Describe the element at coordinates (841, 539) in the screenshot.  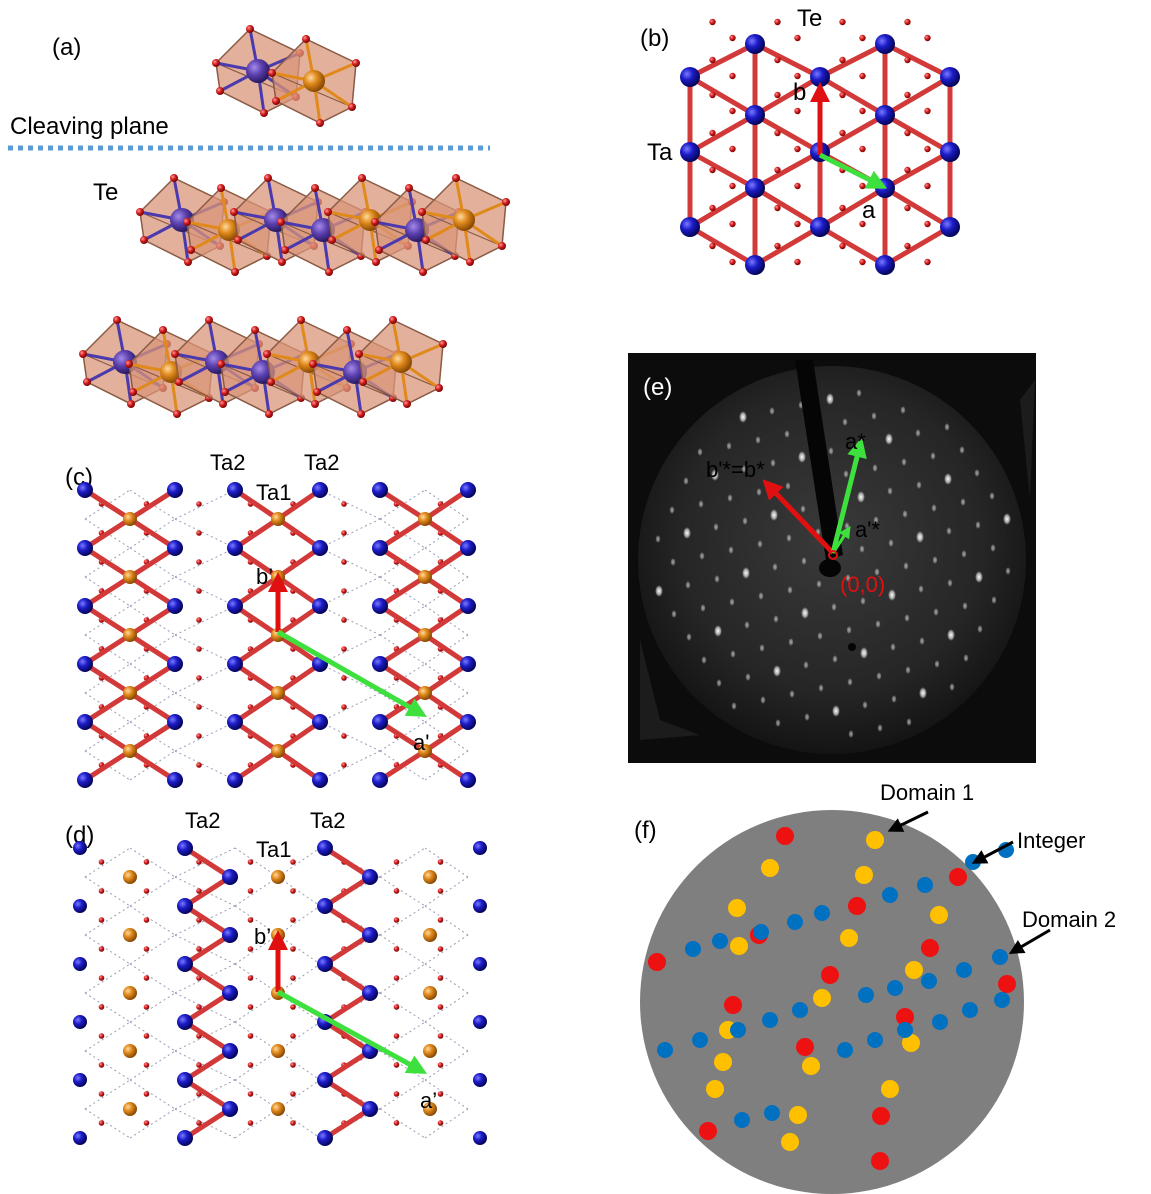
I see `reciprocal-a-prime-arrow` at that location.